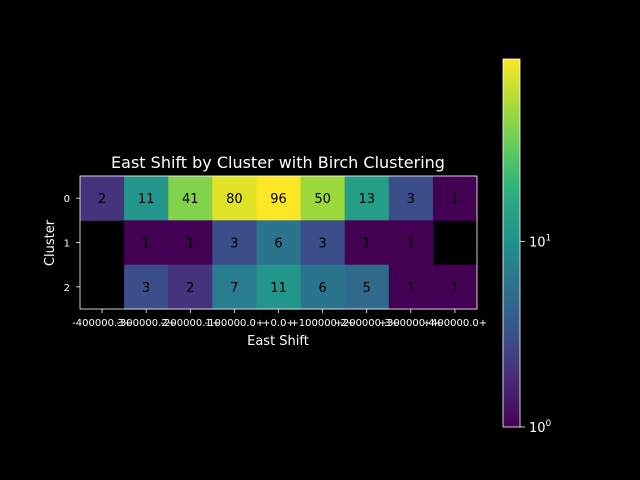 The width and height of the screenshot is (640, 480). Describe the element at coordinates (278, 323) in the screenshot. I see `x-tick-label: +0.0+` at that location.